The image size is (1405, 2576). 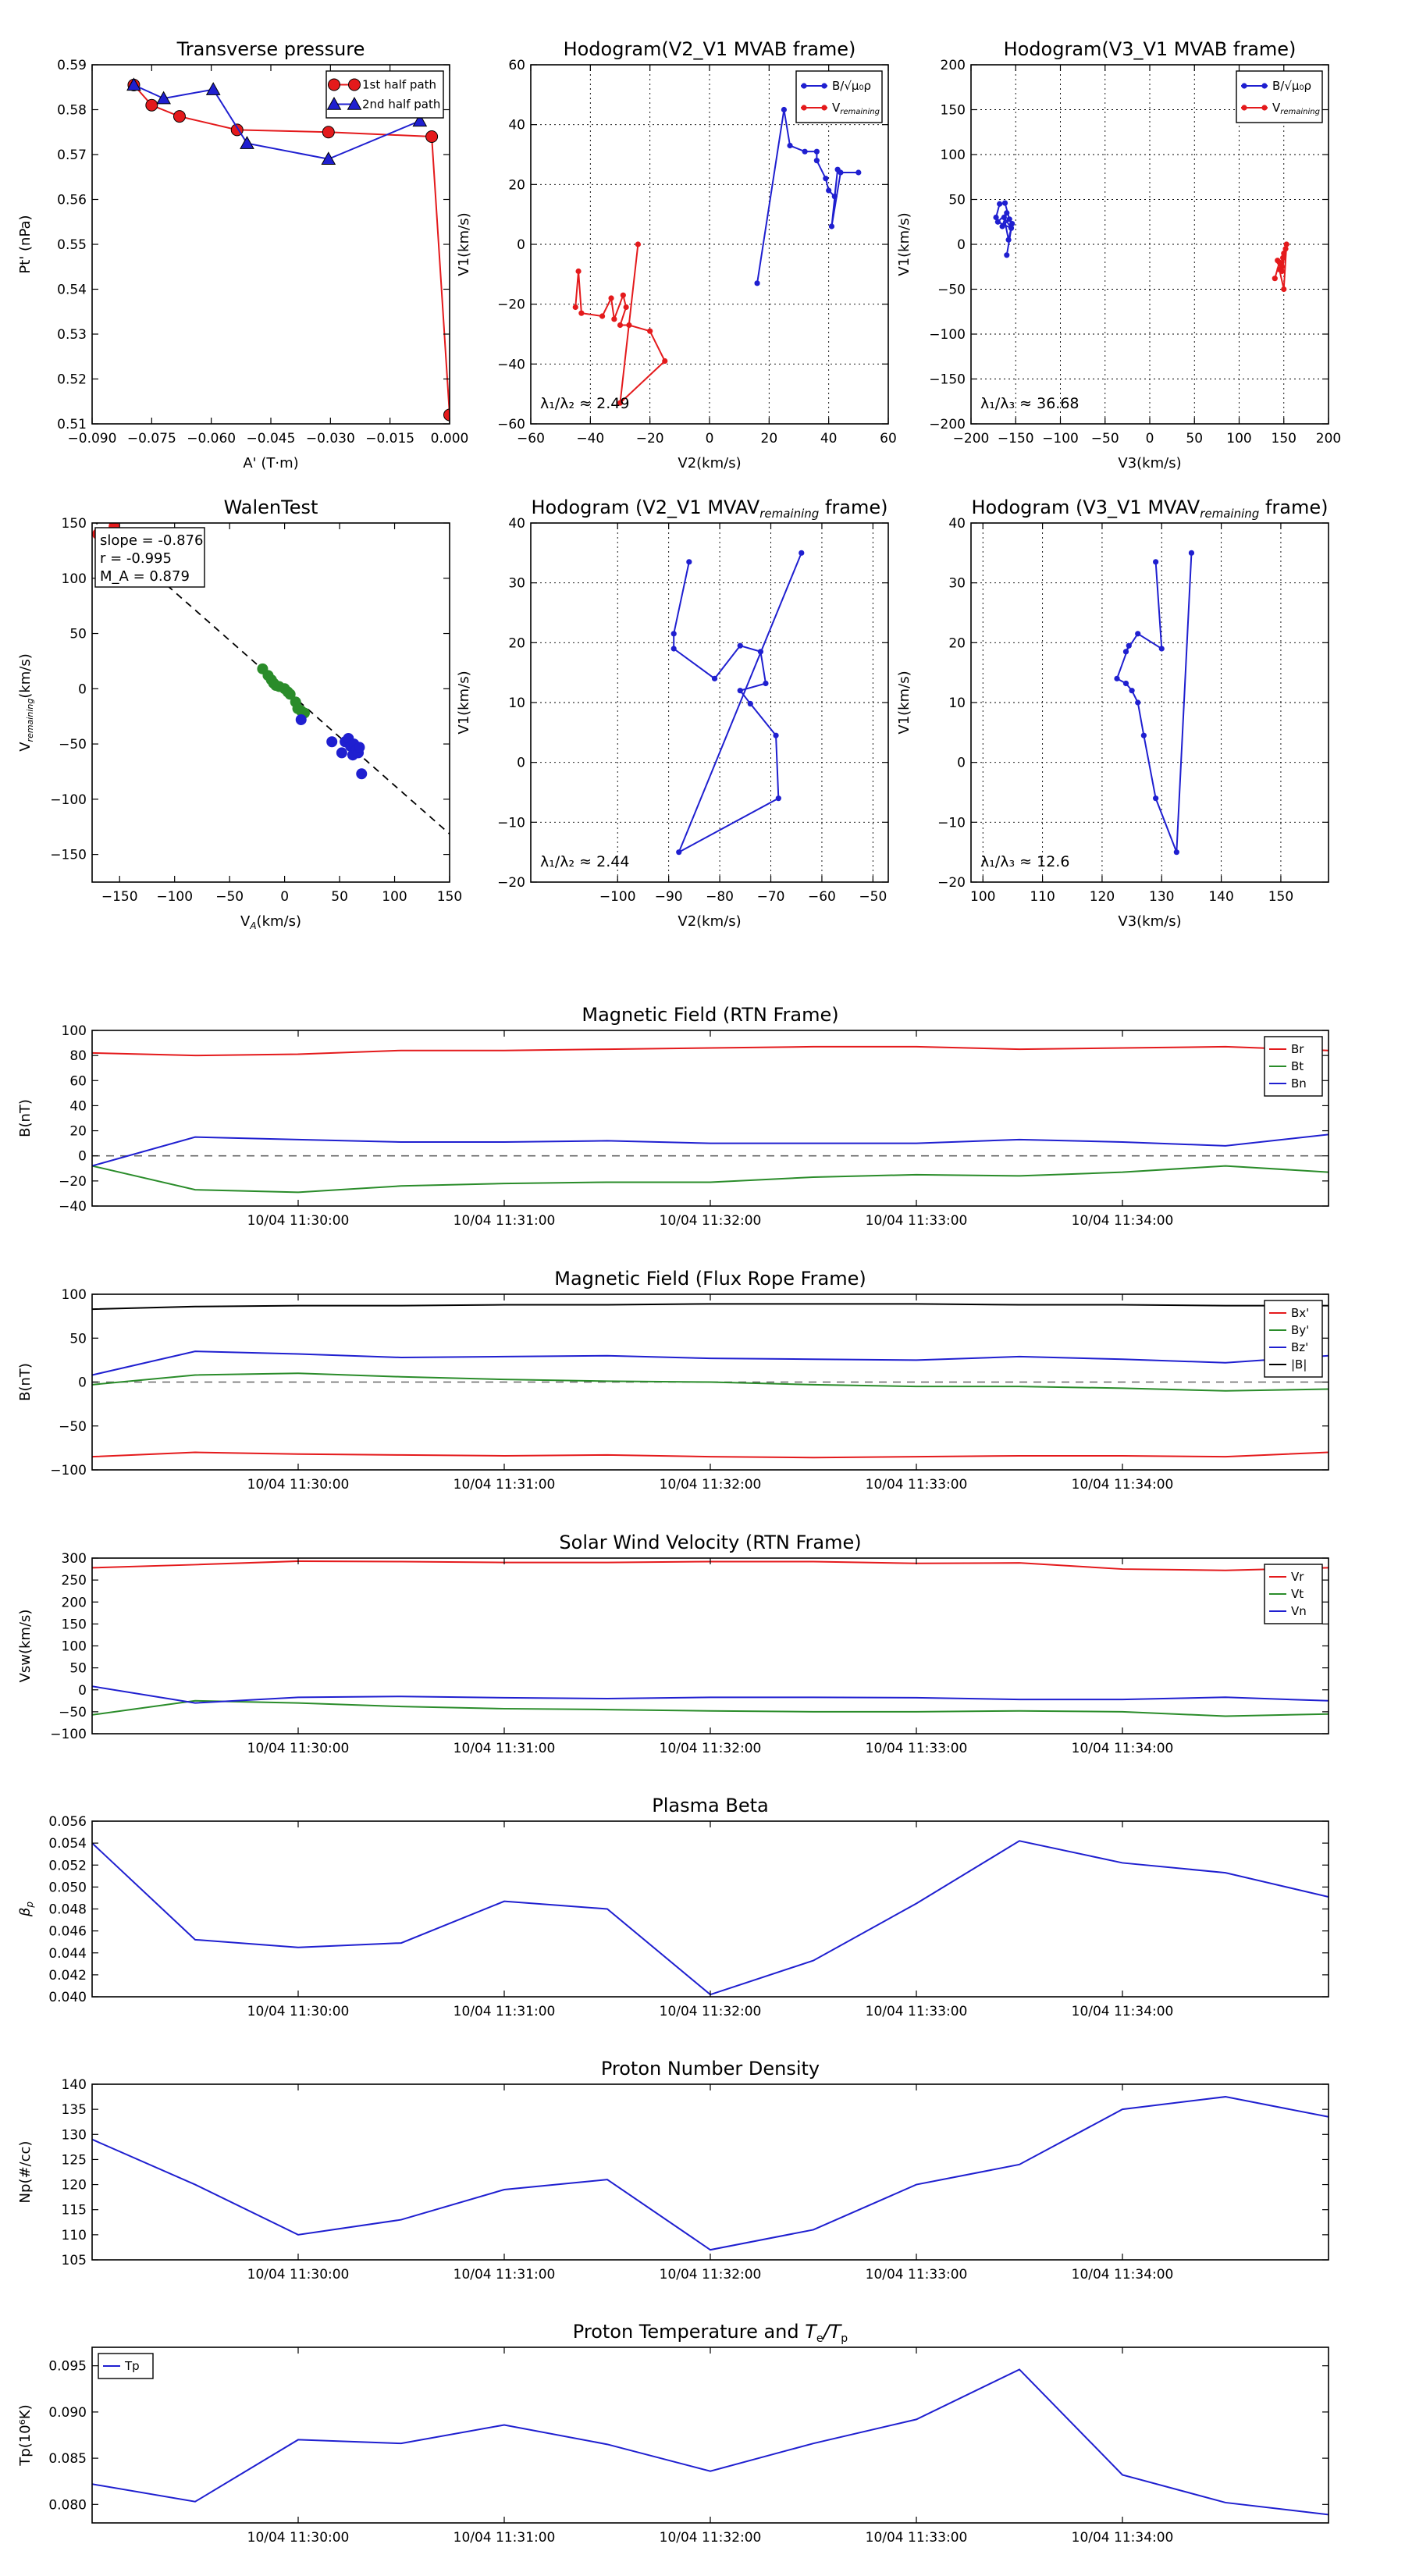 What do you see at coordinates (298, 1748) in the screenshot?
I see `x-tick-label: 10/04 11:30:00` at bounding box center [298, 1748].